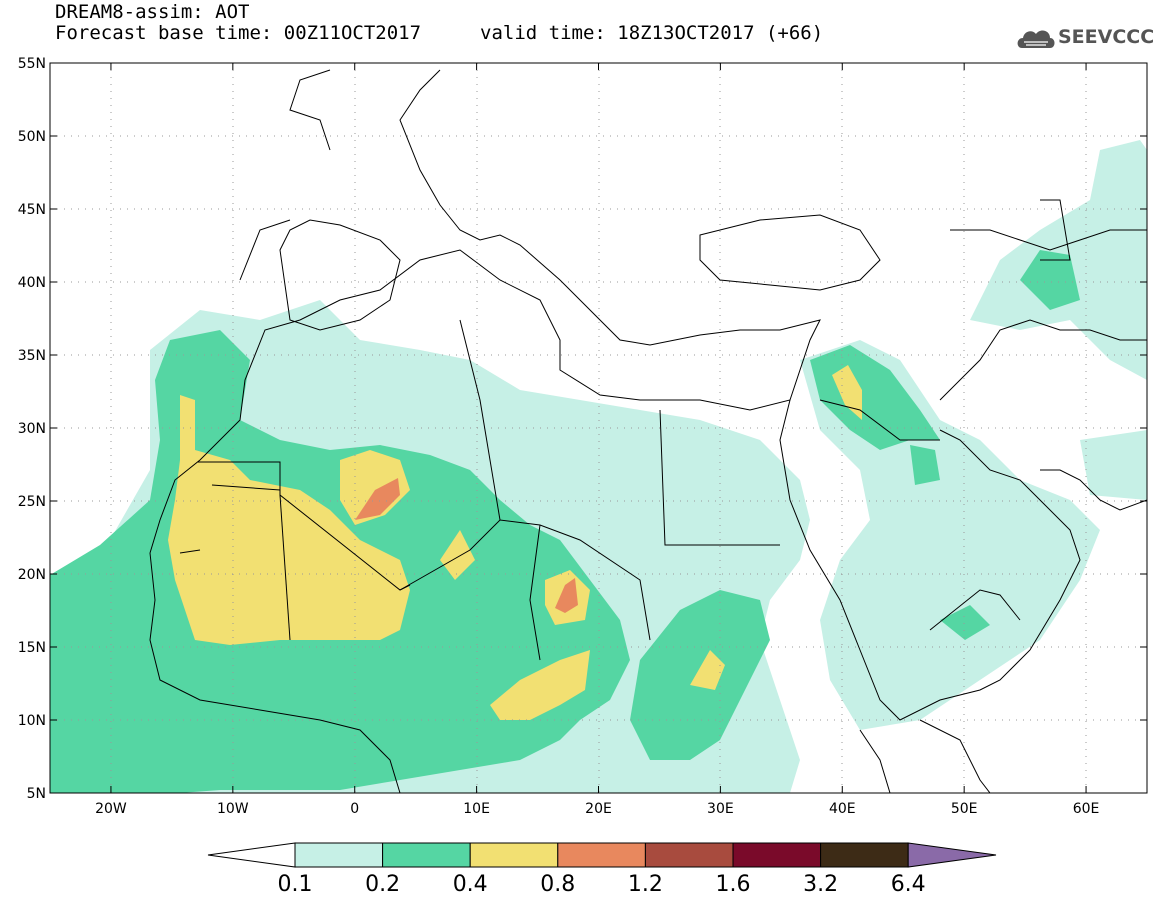 Image resolution: width=1165 pixels, height=905 pixels. What do you see at coordinates (32, 502) in the screenshot?
I see `lat-tick-label: 25N` at bounding box center [32, 502].